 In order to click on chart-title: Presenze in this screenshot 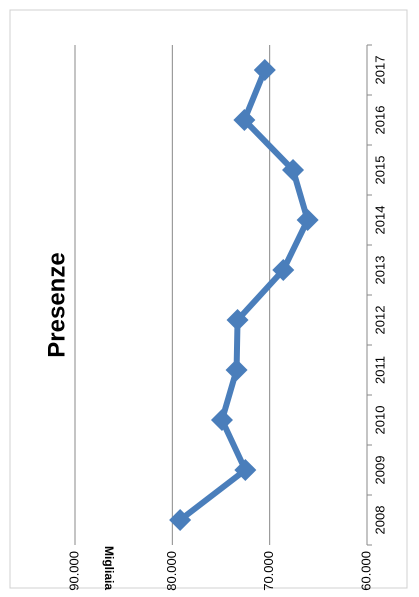, I will do `click(56, 304)`.